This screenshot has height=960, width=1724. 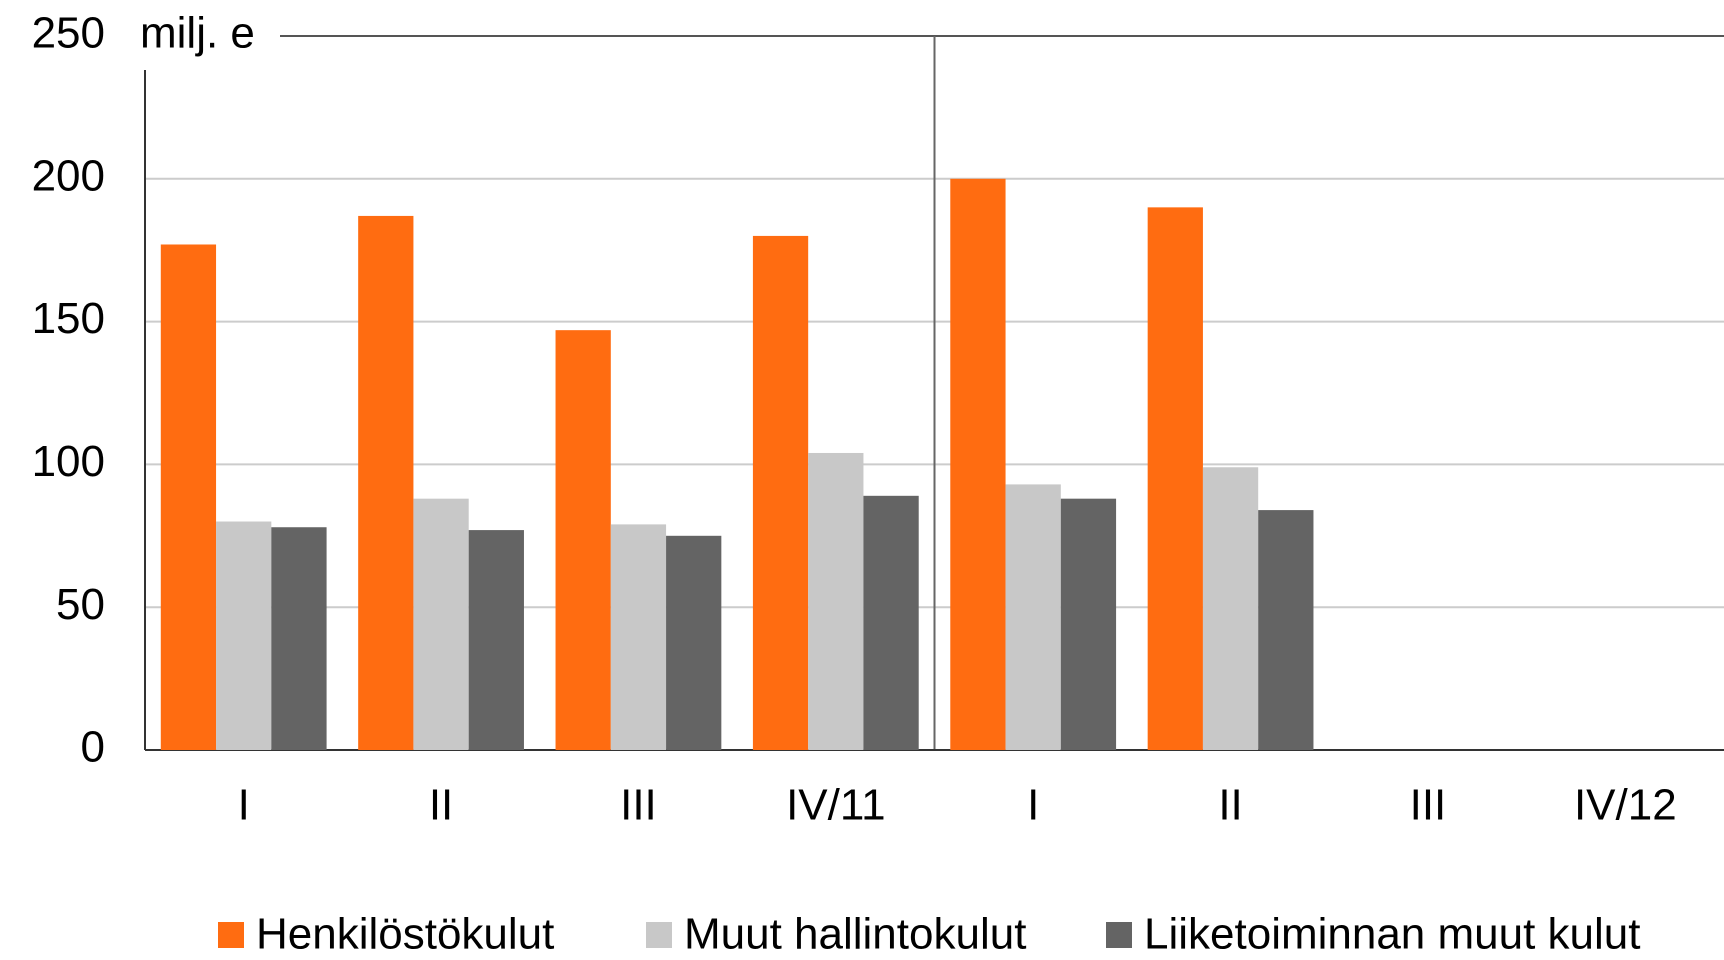 I want to click on y-tick-label: 150, so click(x=68, y=318).